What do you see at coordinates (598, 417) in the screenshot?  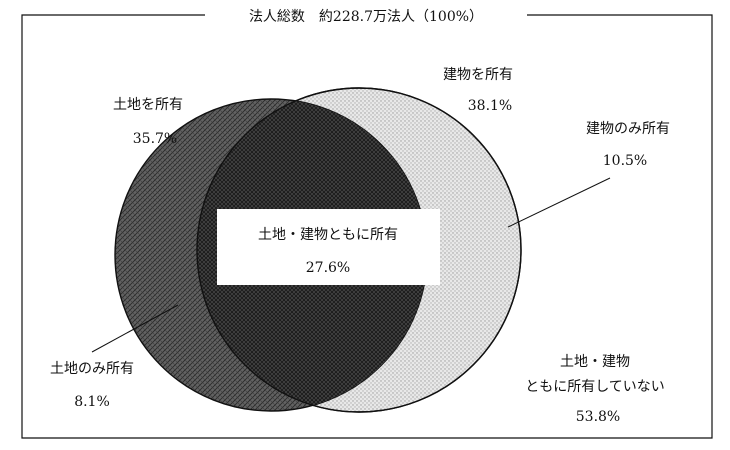 I see `neither-value: 53.8%` at bounding box center [598, 417].